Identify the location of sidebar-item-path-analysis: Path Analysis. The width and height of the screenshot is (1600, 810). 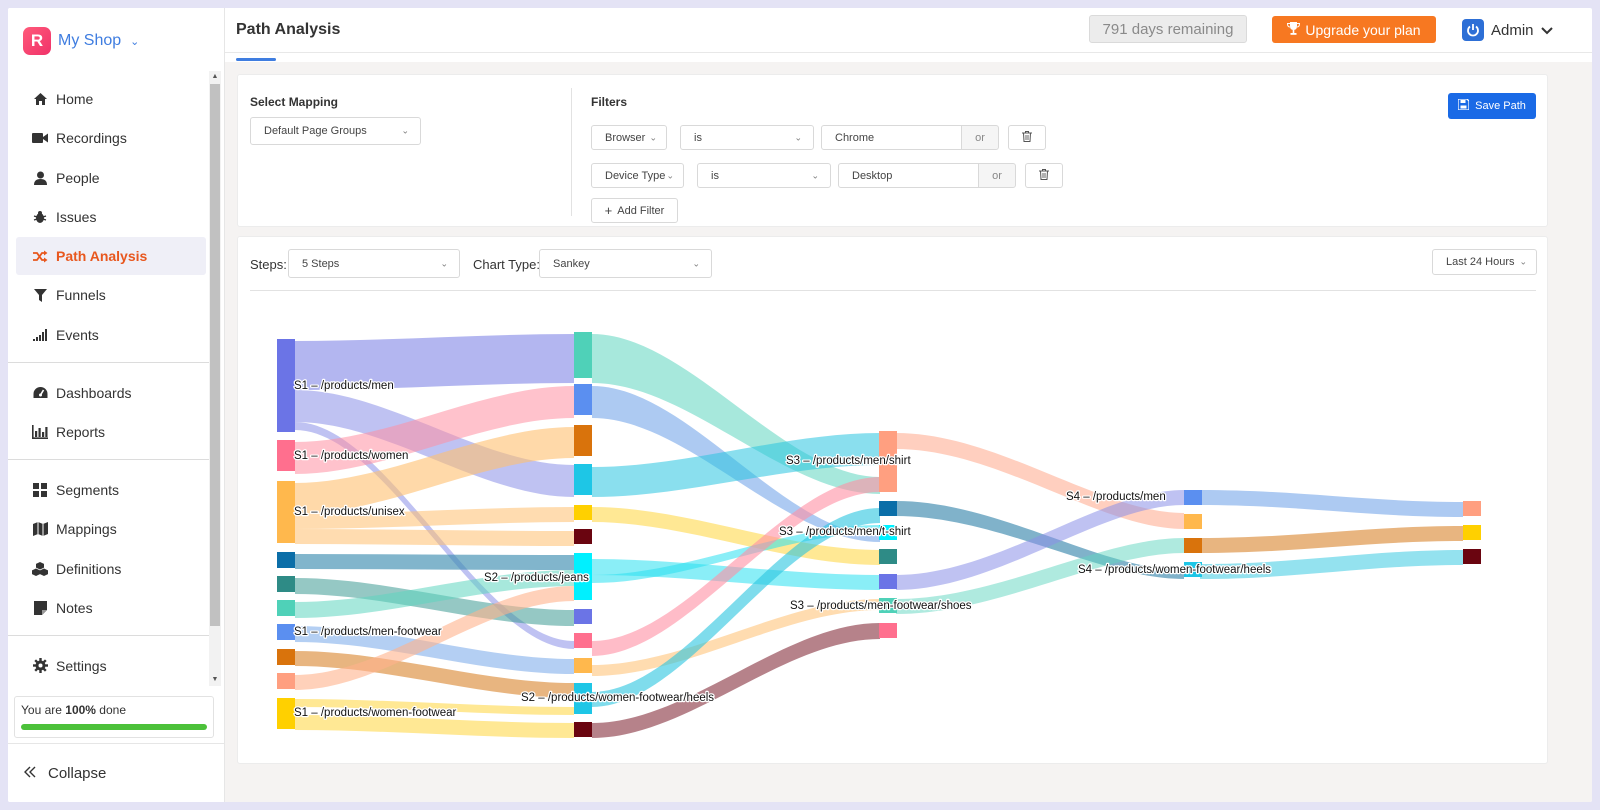
(111, 256).